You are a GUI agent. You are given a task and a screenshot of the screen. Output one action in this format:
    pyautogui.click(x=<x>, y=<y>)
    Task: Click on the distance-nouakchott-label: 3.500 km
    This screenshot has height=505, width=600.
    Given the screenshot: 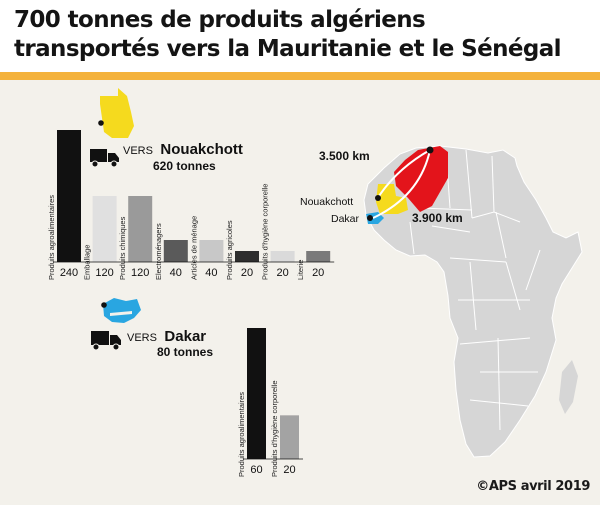 What is the action you would take?
    pyautogui.click(x=344, y=156)
    